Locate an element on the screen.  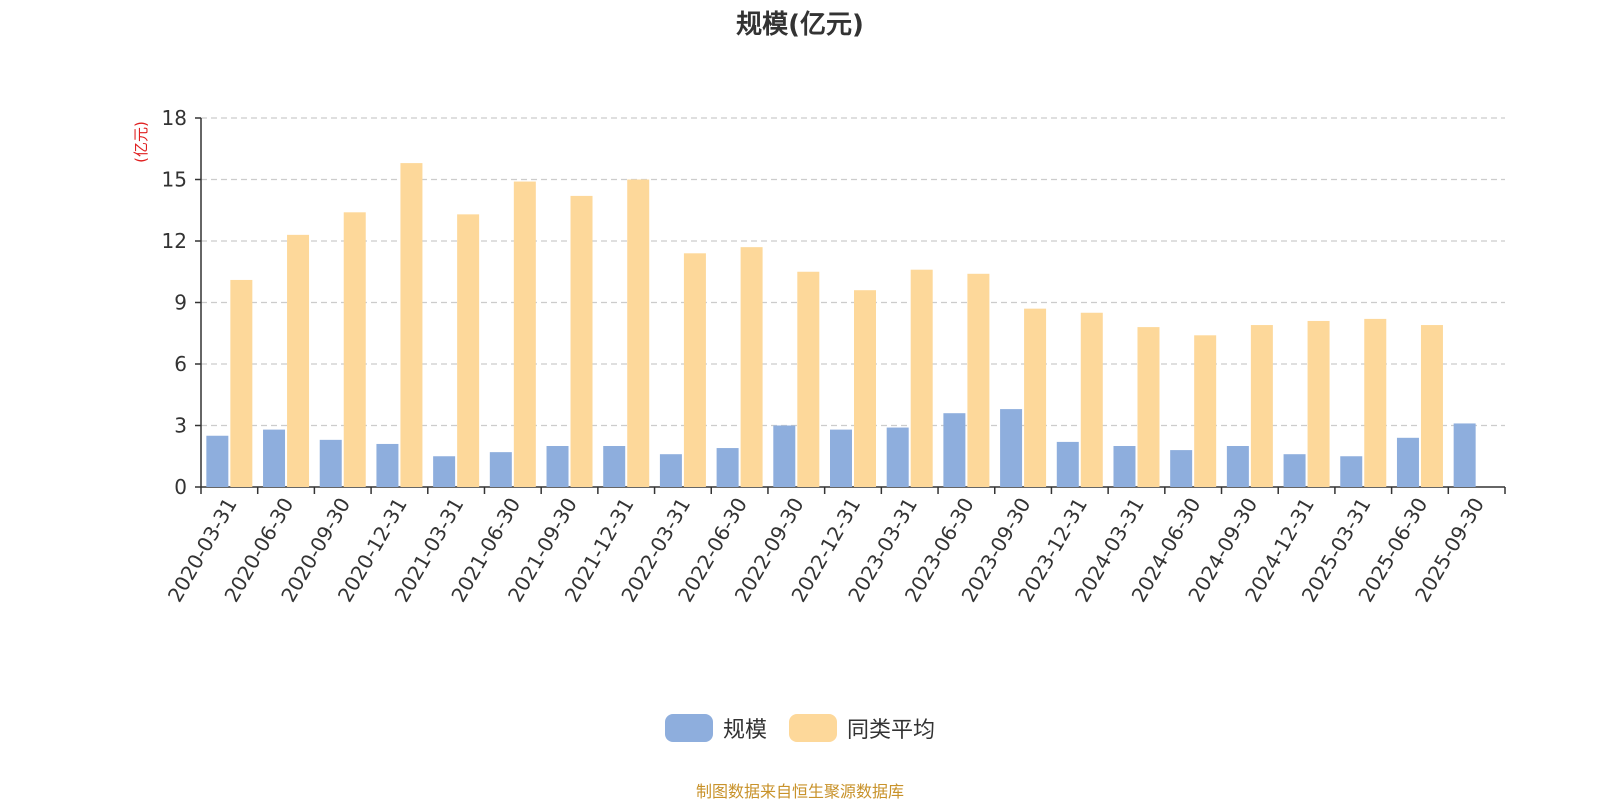
legend-swatch-peer-average is located at coordinates (813, 728).